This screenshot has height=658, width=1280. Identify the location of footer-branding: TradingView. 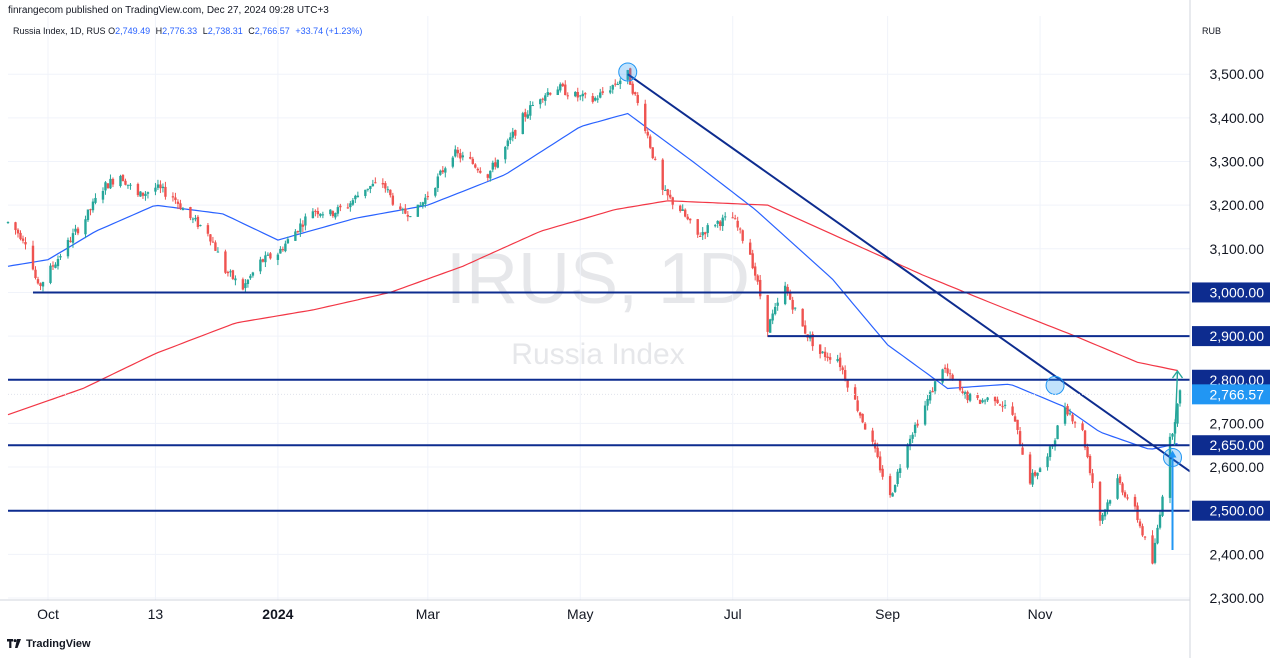
(49, 644).